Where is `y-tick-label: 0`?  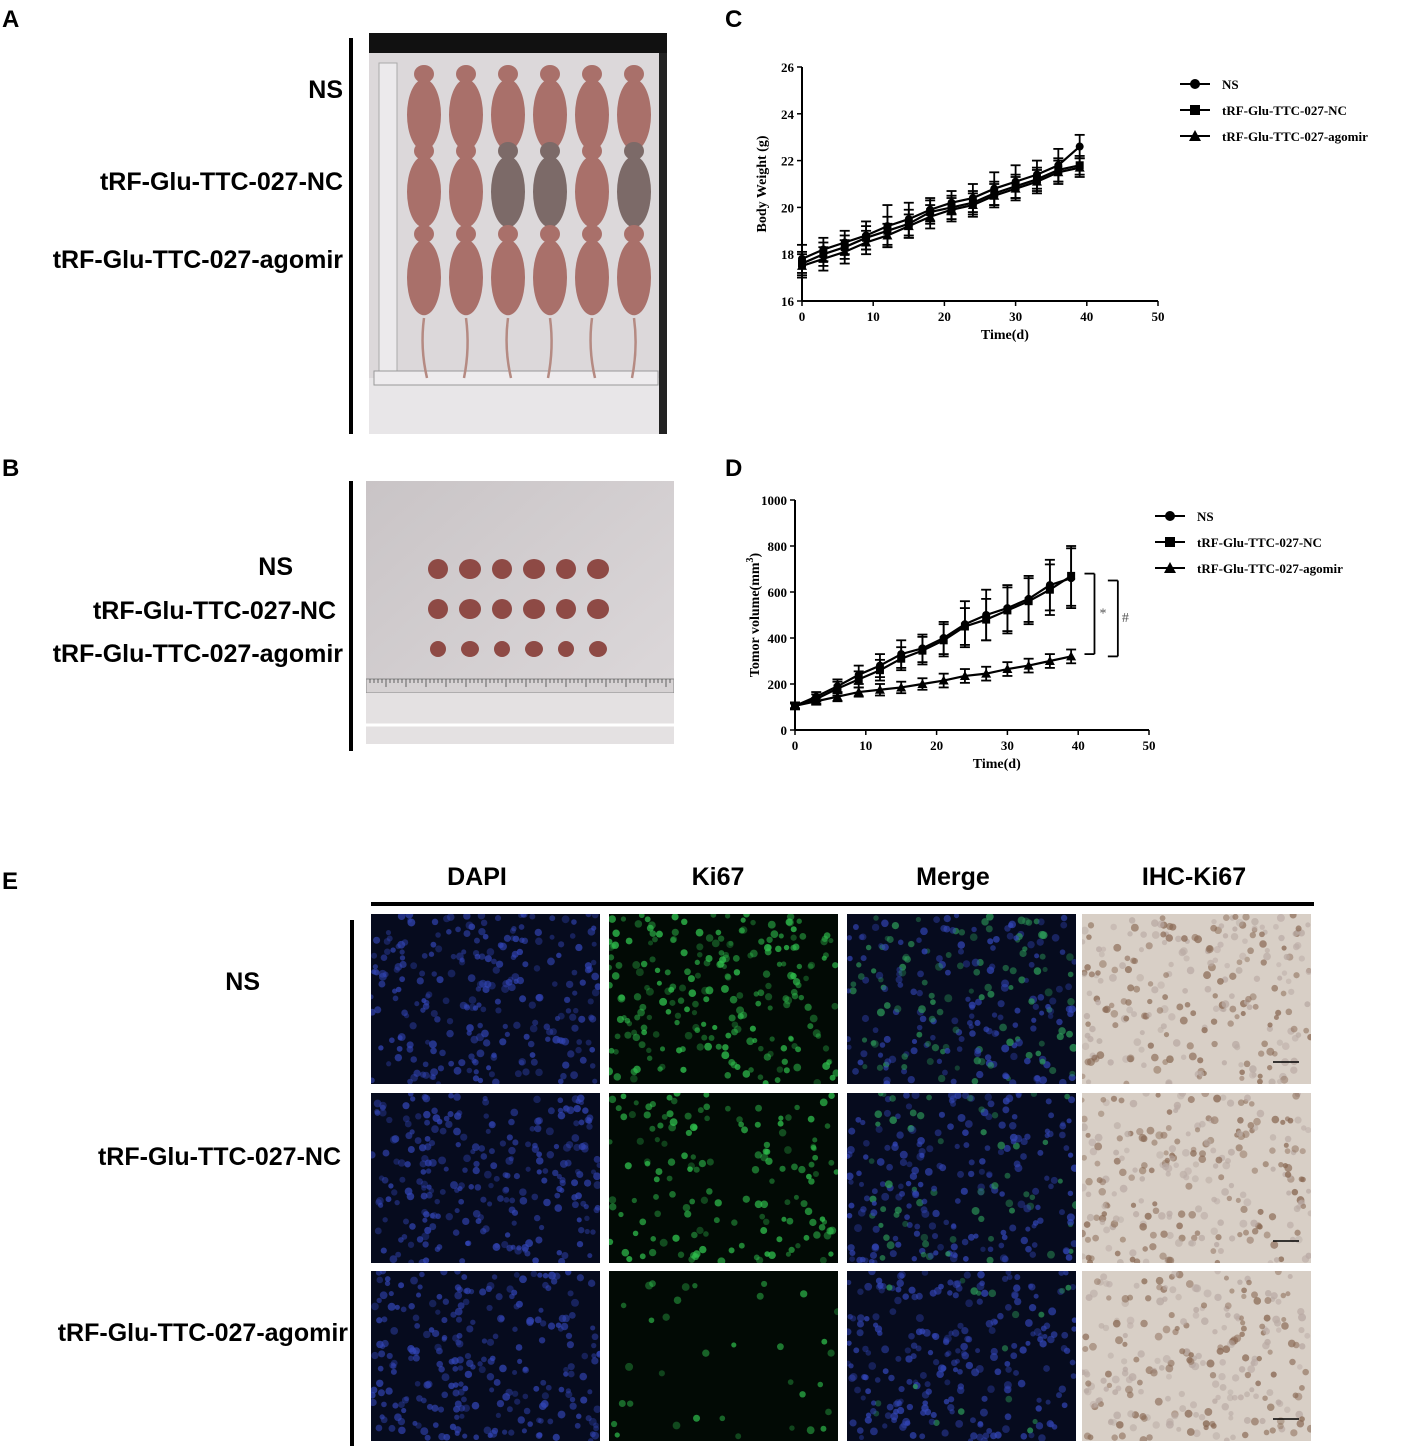
y-tick-label: 0 is located at coordinates (784, 730).